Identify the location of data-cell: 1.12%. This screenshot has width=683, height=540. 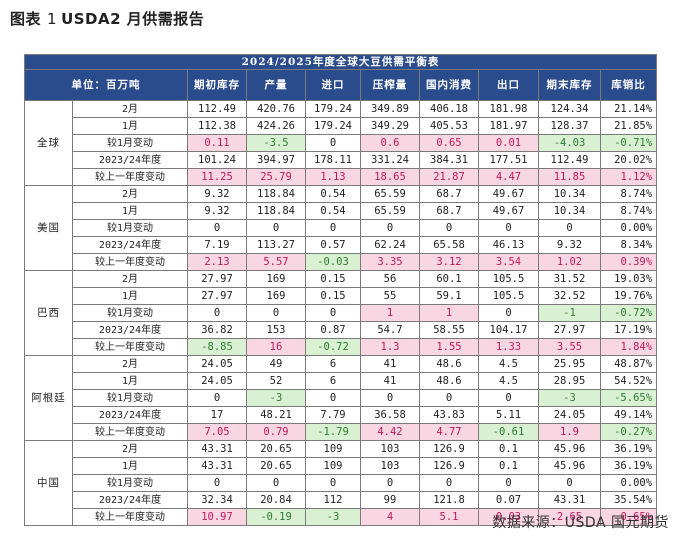
(628, 177).